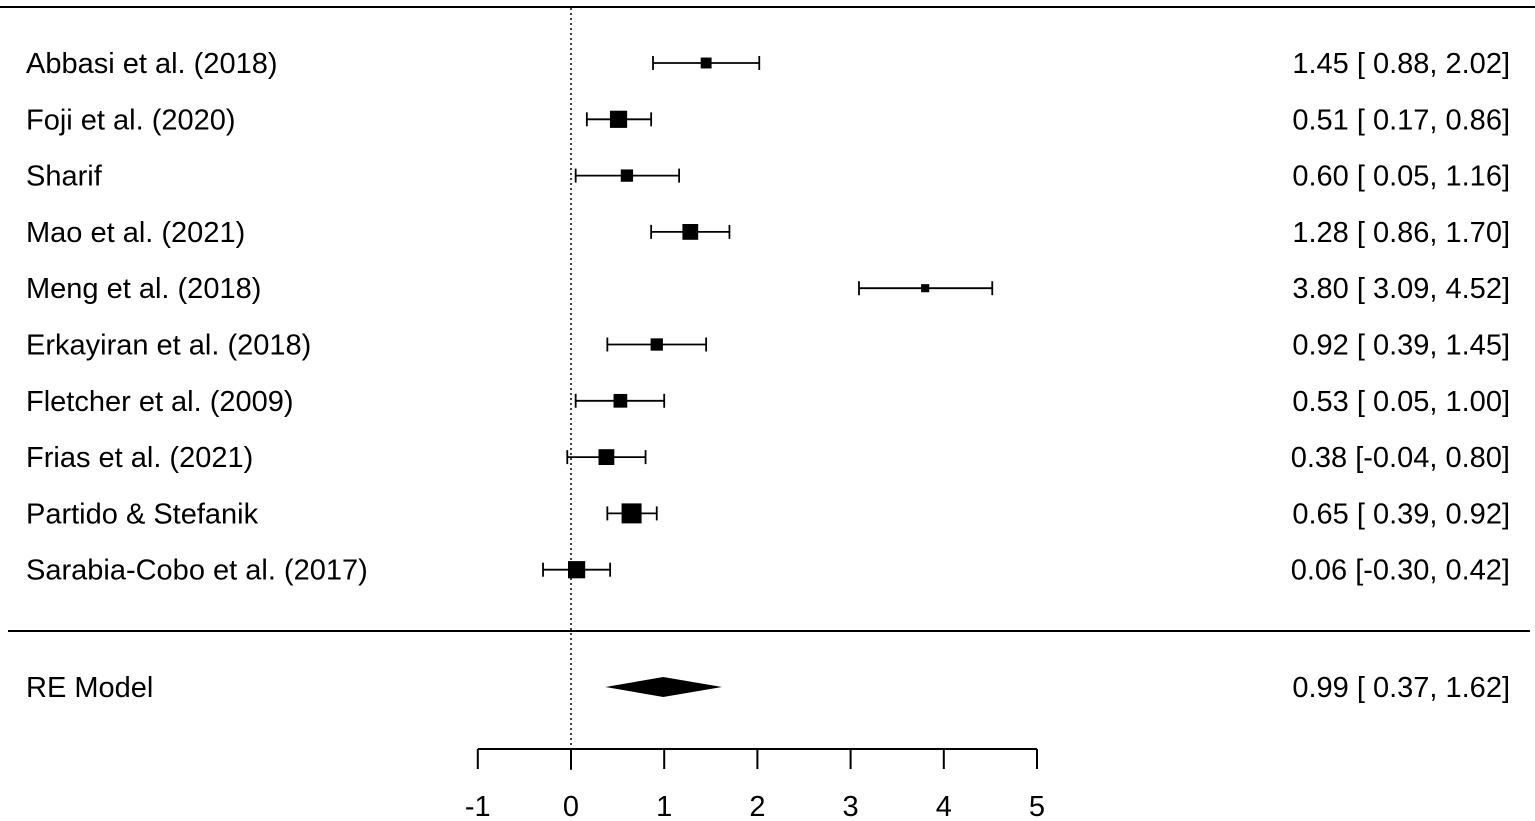 The height and width of the screenshot is (821, 1535). I want to click on summary-label: RE Model, so click(89, 688).